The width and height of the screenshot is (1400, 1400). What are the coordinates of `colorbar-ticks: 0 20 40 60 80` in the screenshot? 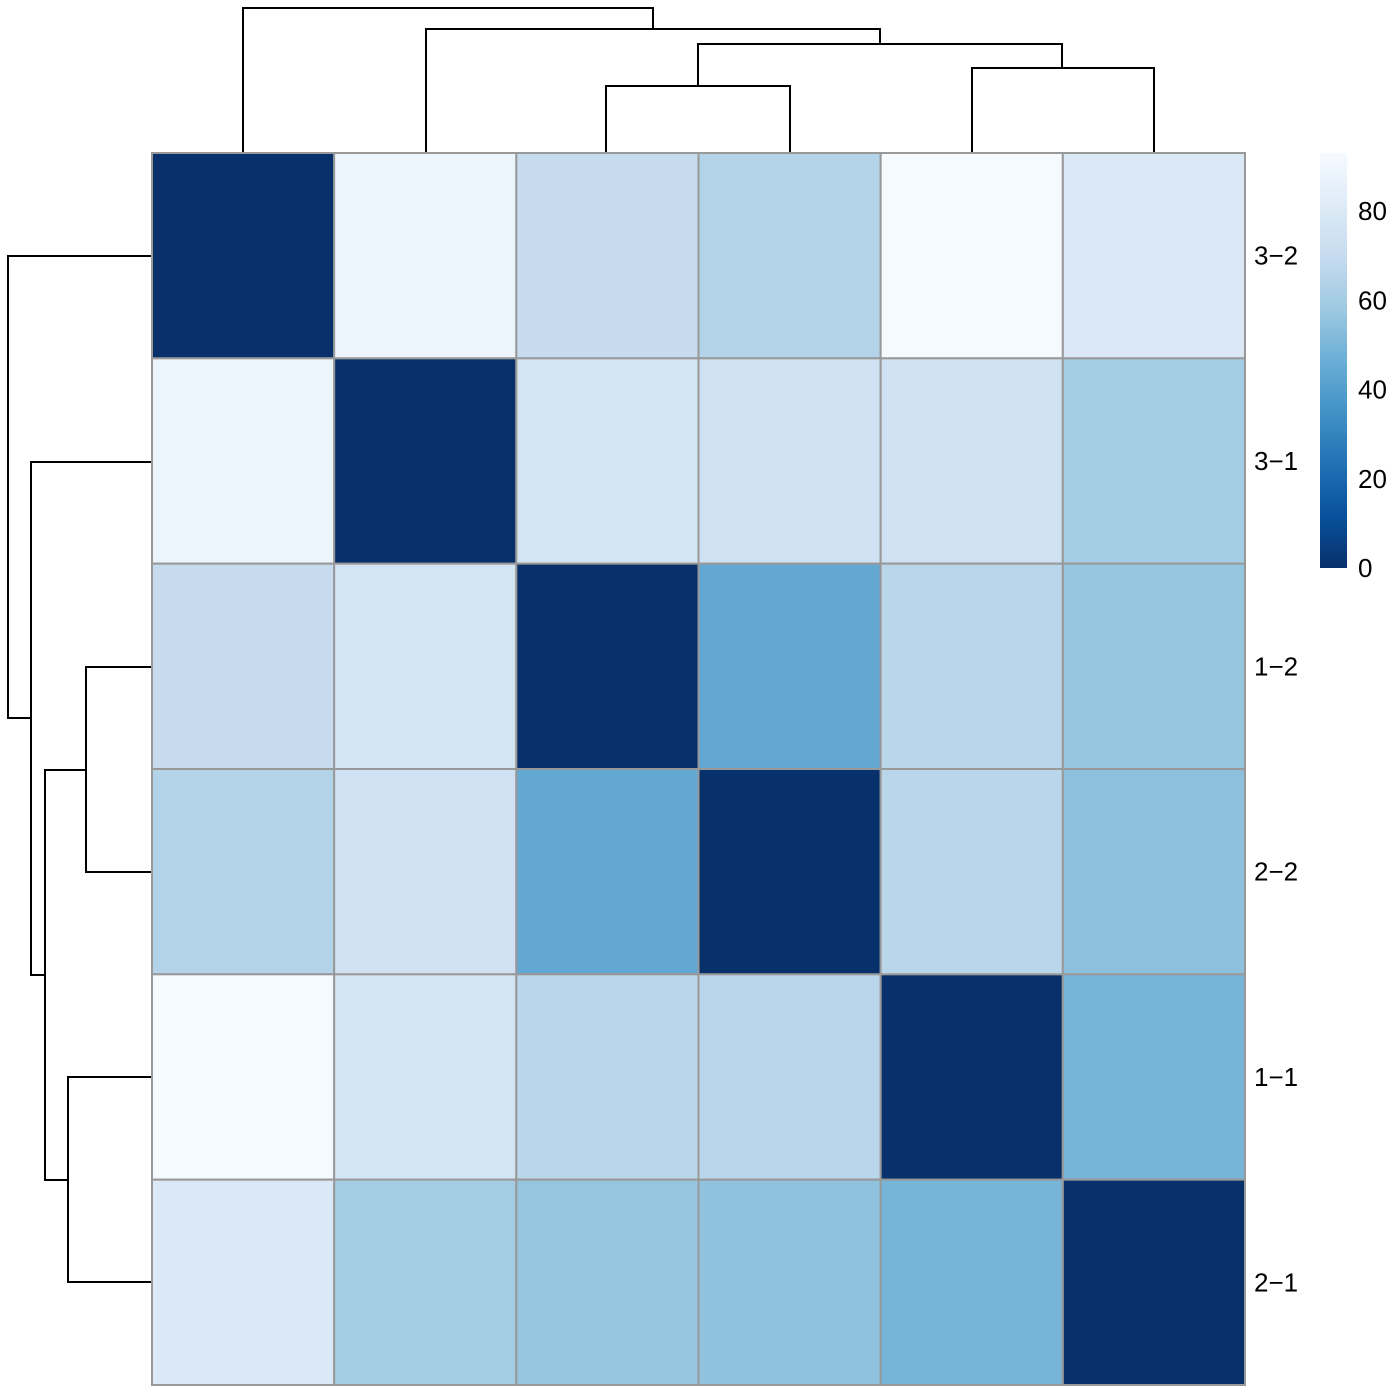 It's located at (1372, 389).